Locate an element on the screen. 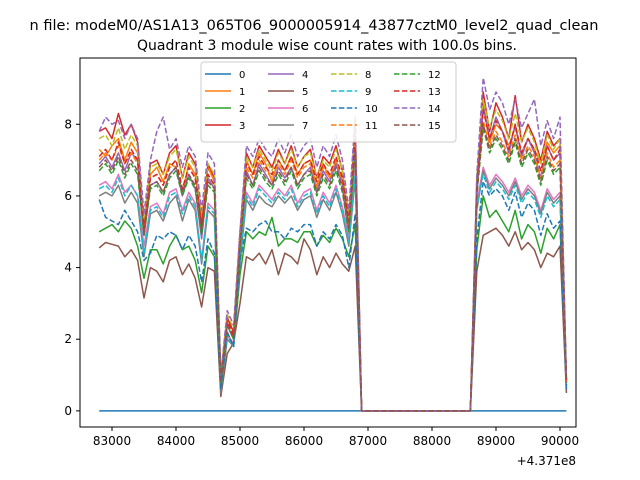  legend-label-0: 0 is located at coordinates (242, 75).